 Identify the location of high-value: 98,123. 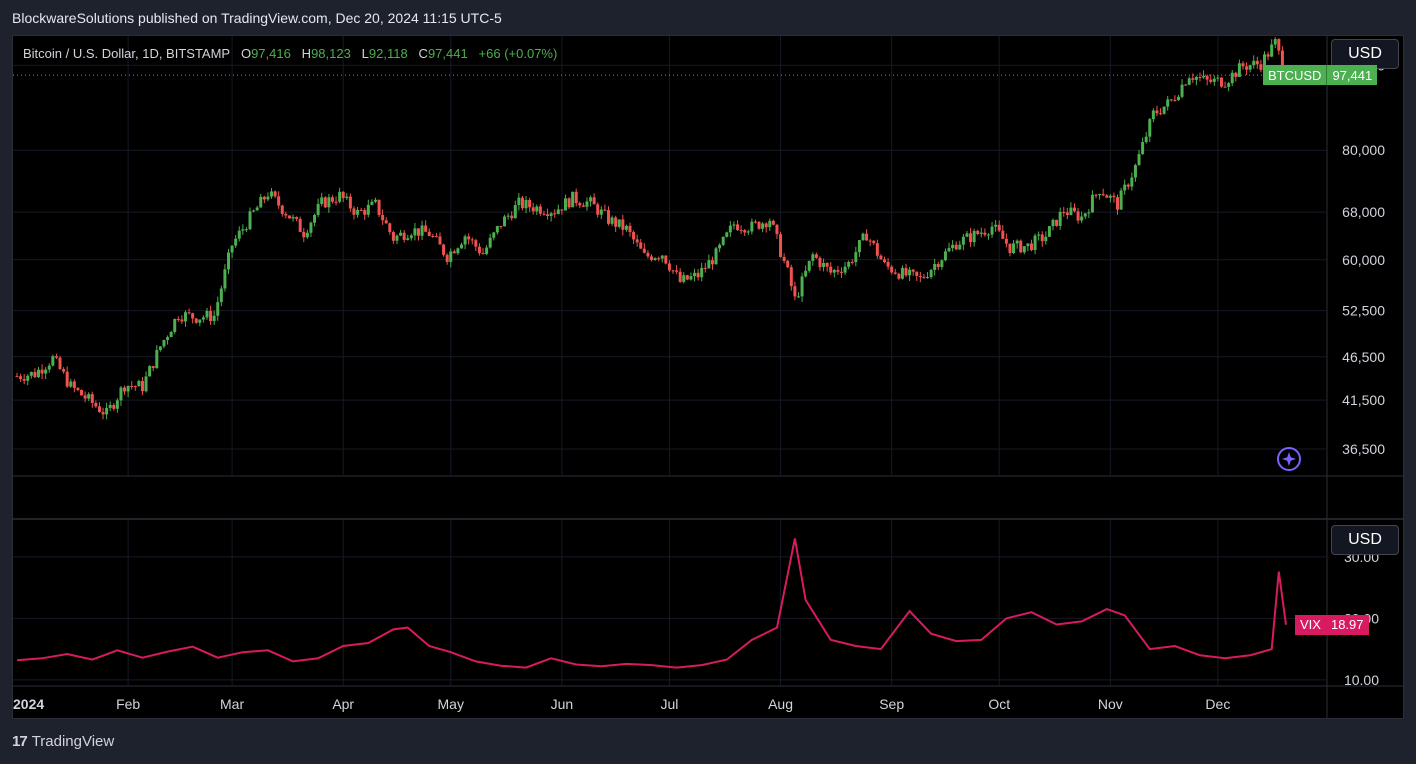
(331, 53).